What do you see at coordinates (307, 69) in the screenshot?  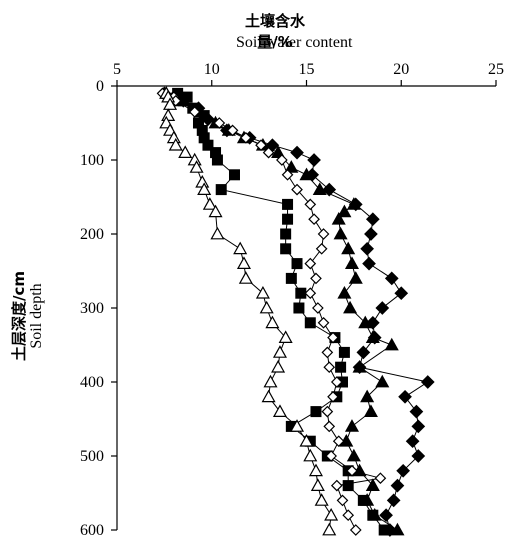 I see `x-tick-label: 15` at bounding box center [307, 69].